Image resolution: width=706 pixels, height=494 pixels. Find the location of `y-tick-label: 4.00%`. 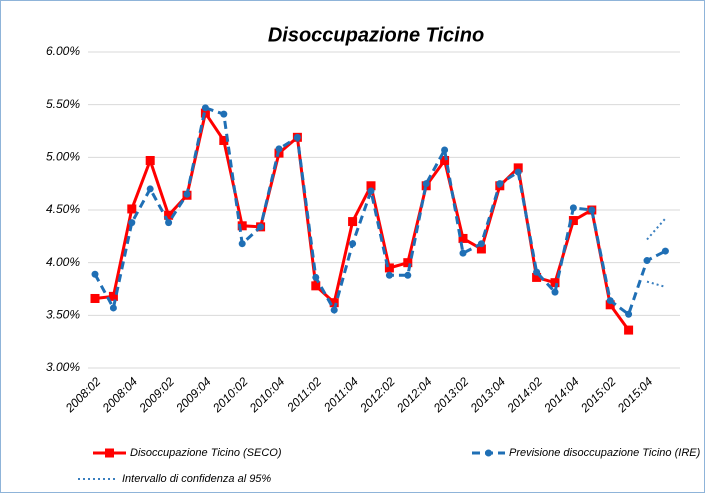

y-tick-label: 4.00% is located at coordinates (63, 262).